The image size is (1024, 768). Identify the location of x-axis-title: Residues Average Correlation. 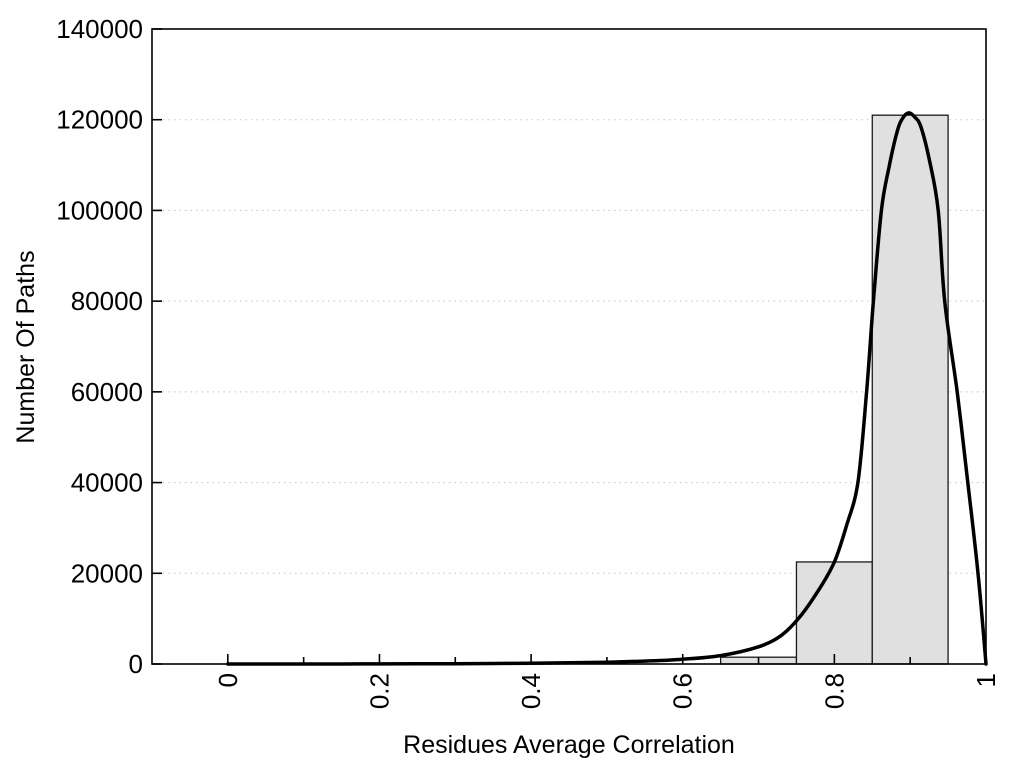
(569, 745).